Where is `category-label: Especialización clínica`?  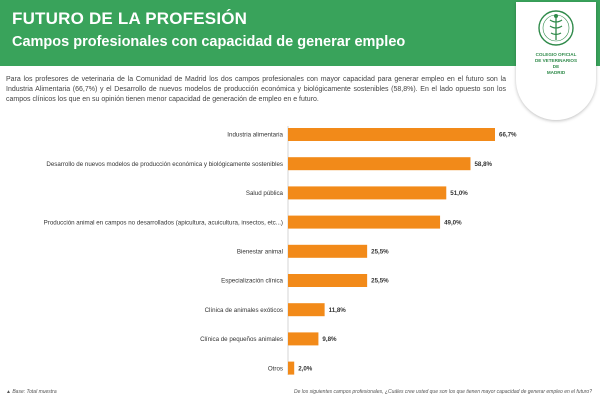 category-label: Especialización clínica is located at coordinates (252, 281).